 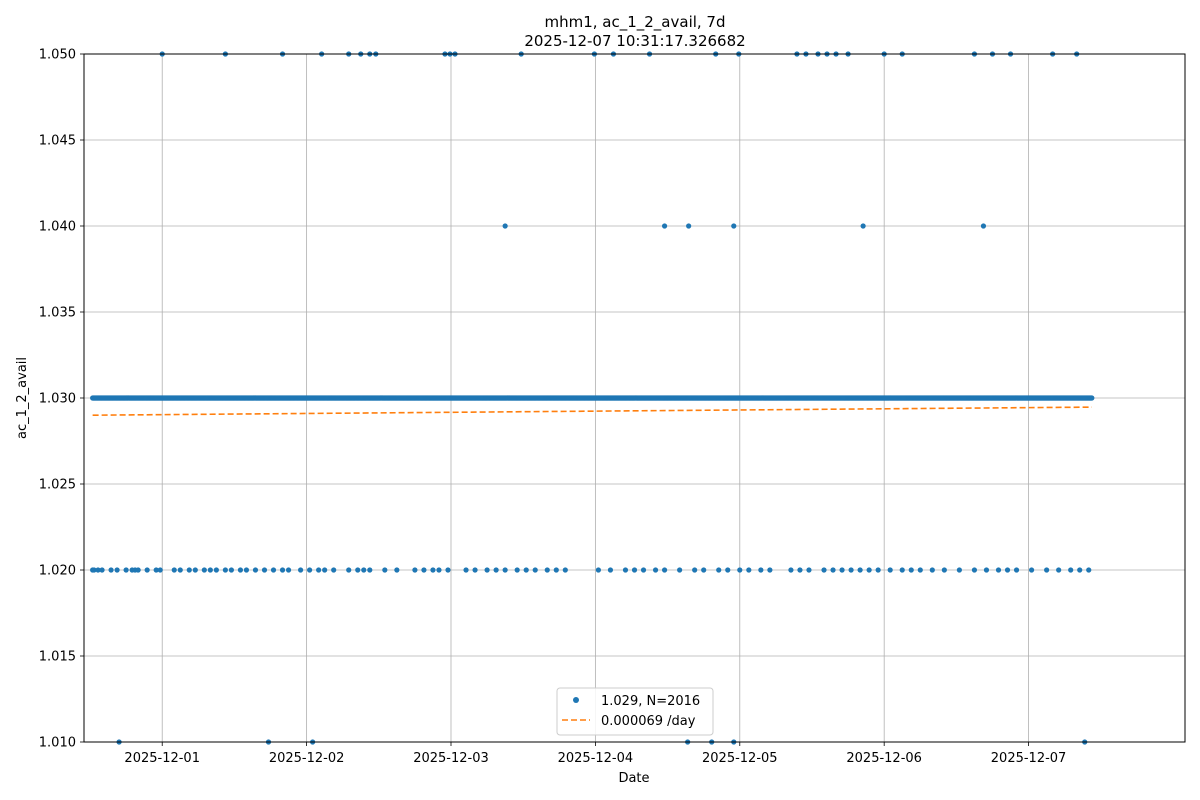 I want to click on y-tick-label: 1.040, so click(x=57, y=227).